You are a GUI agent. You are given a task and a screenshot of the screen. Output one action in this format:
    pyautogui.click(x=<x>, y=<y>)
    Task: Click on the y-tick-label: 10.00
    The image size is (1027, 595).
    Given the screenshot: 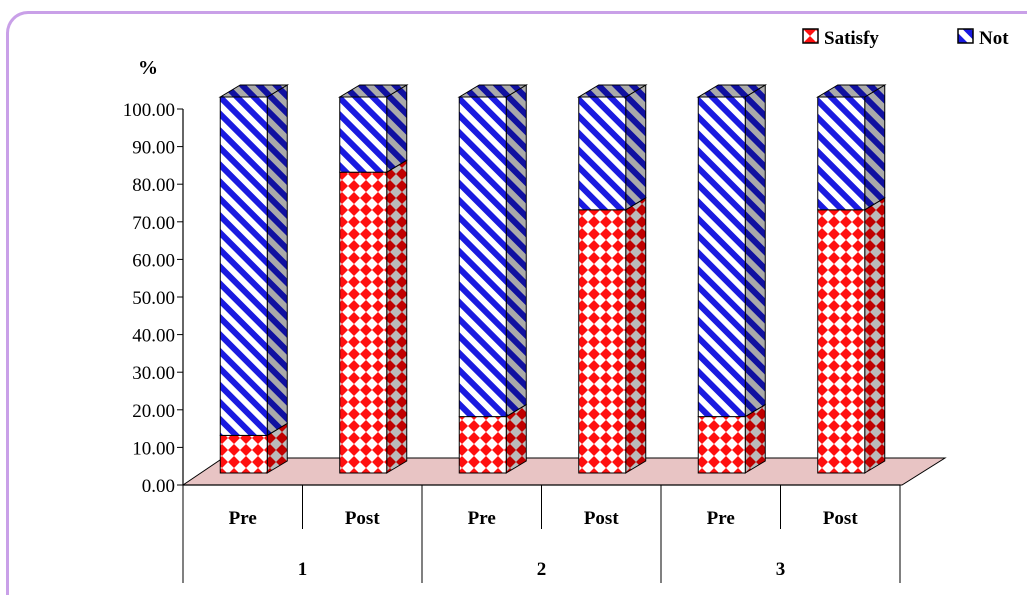 What is the action you would take?
    pyautogui.click(x=153, y=448)
    